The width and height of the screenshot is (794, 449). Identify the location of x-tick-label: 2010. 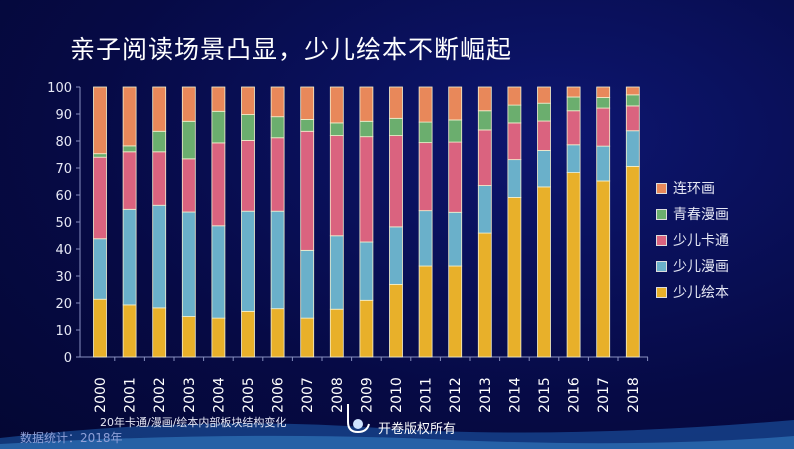
(397, 395).